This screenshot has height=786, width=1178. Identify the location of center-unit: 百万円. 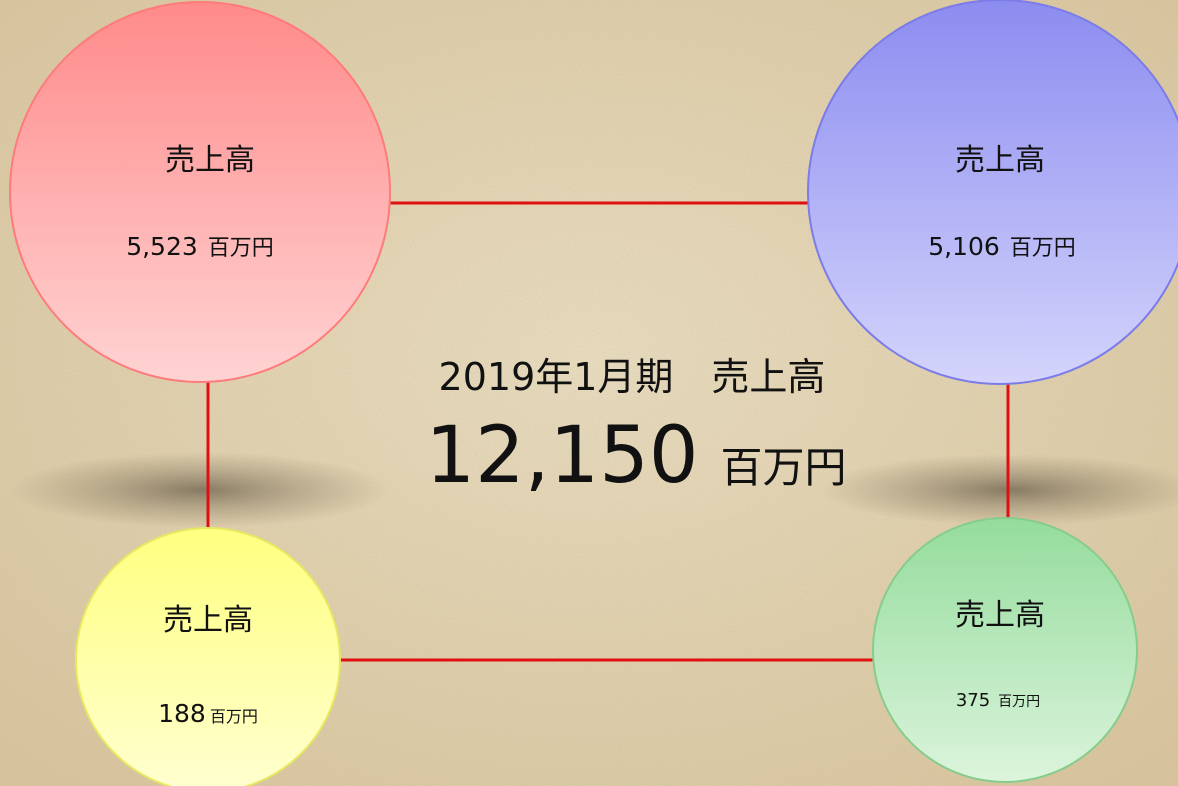
(783, 467).